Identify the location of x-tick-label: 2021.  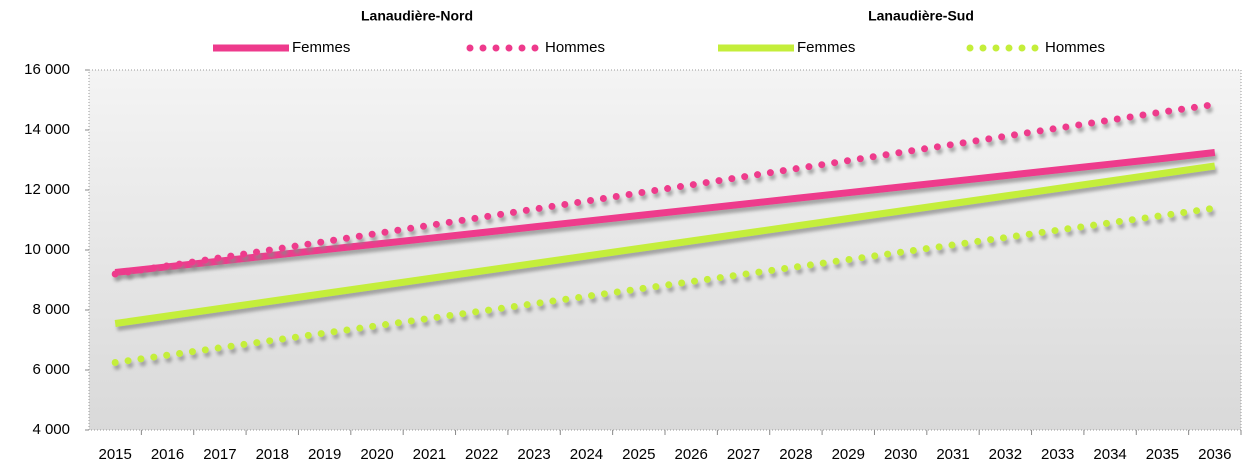
(429, 454).